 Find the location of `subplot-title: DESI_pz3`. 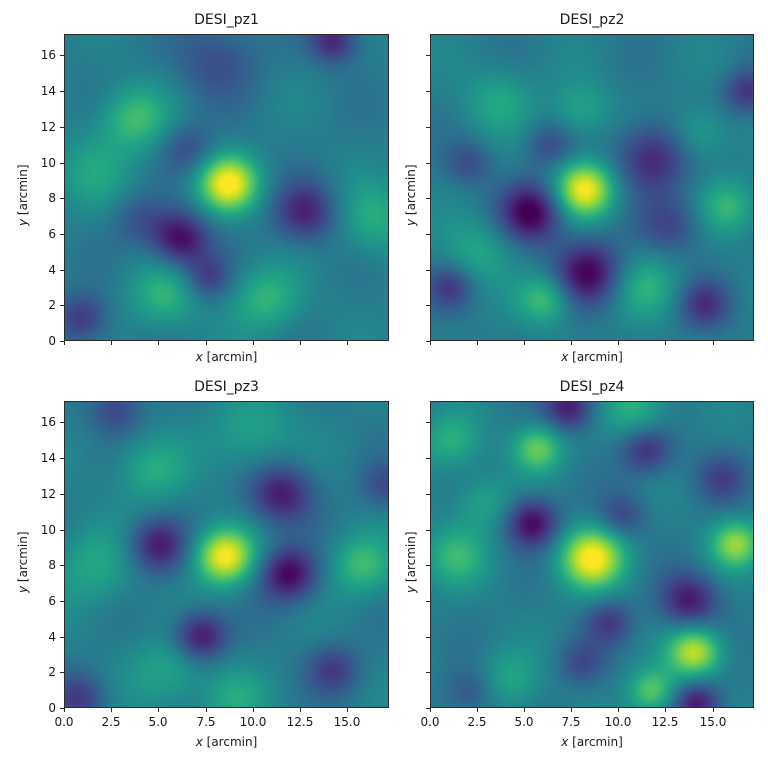

subplot-title: DESI_pz3 is located at coordinates (226, 387).